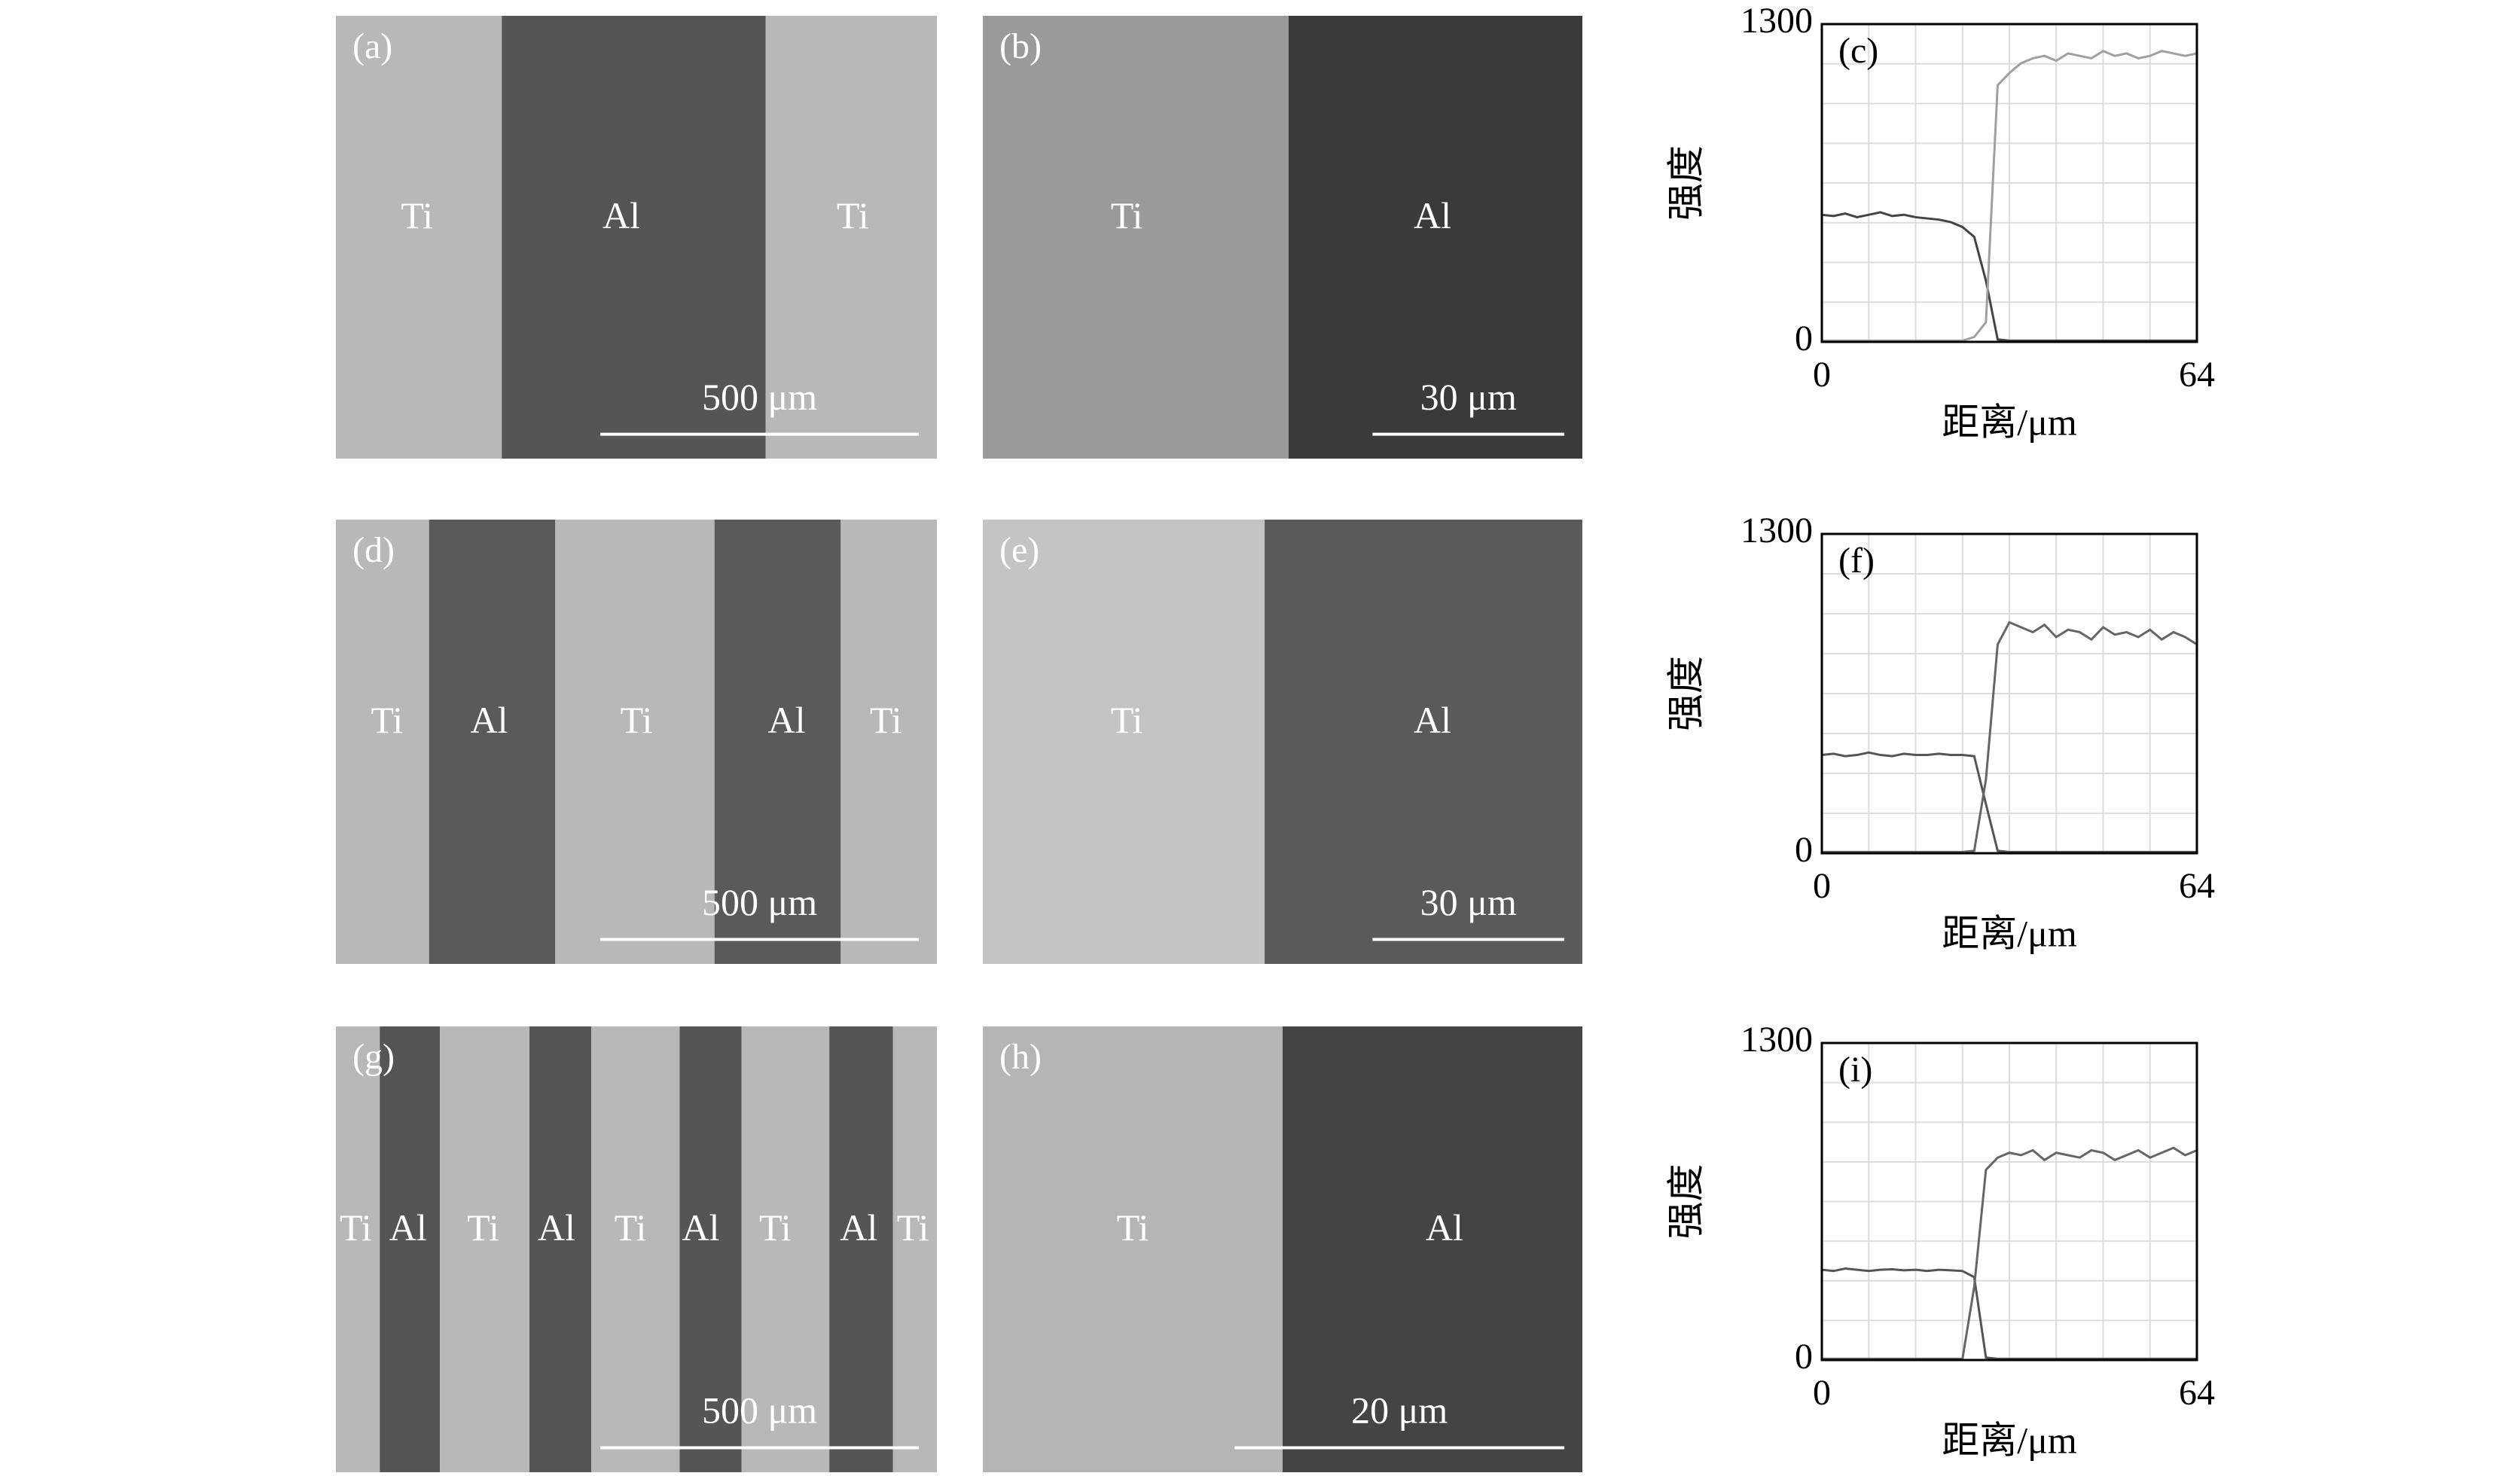 The width and height of the screenshot is (2520, 1476). I want to click on sem-panel: (e) Ti Al 30 μm, so click(1282, 742).